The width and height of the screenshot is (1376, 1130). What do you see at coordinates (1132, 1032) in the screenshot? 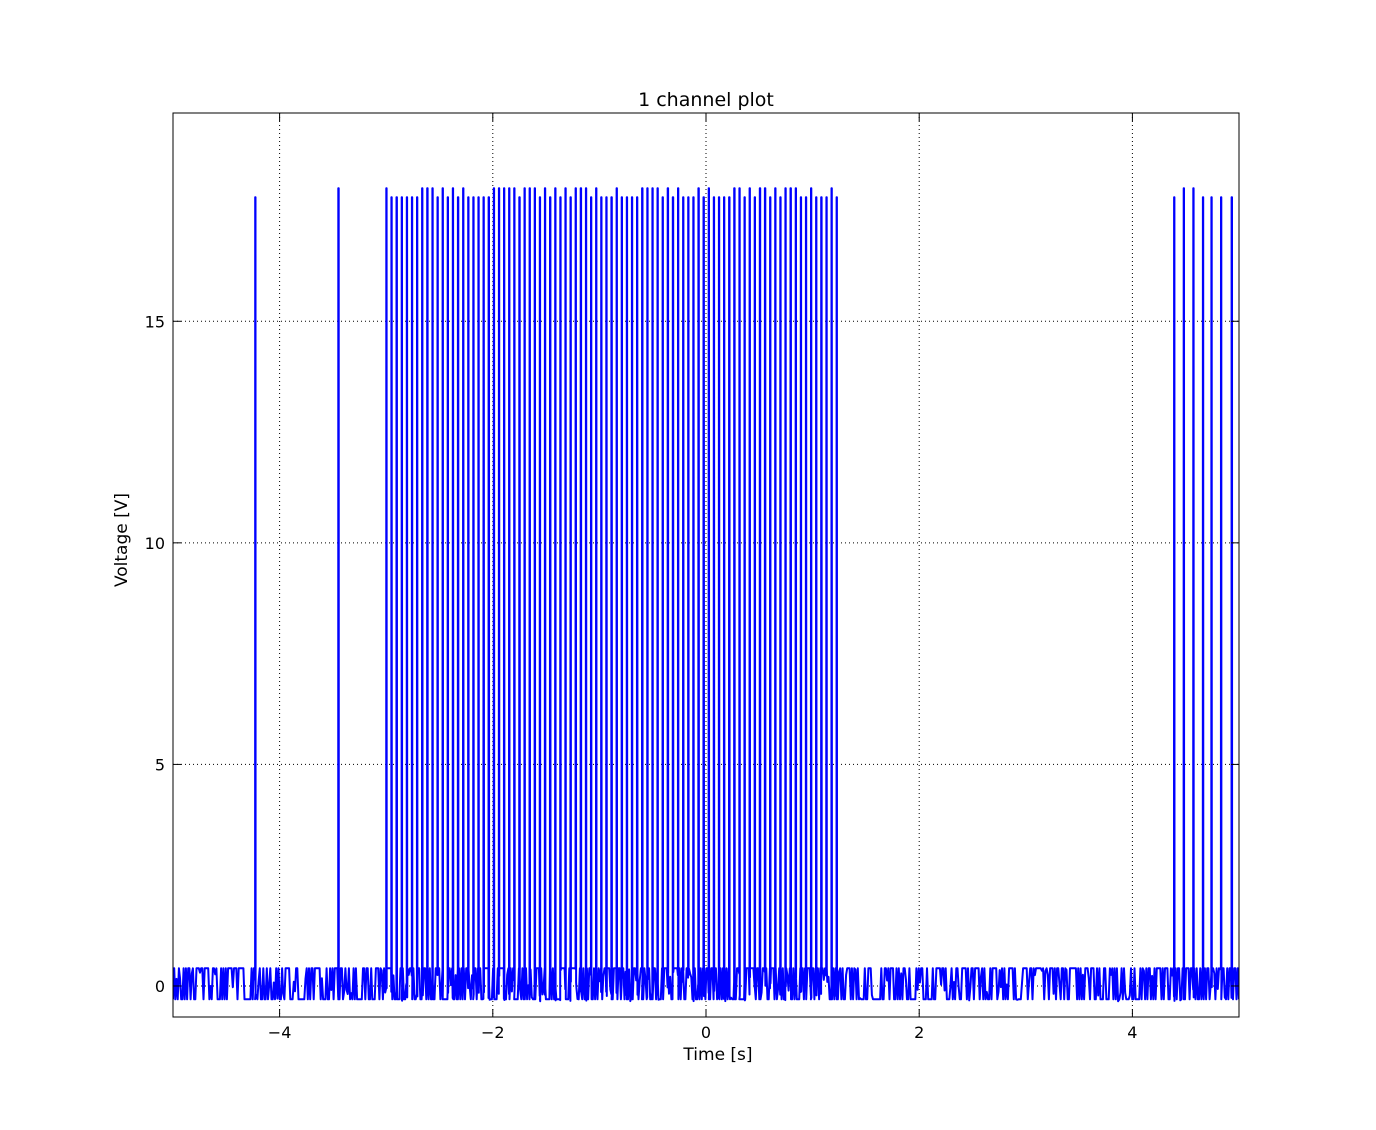
I see `x-tick-label: 4` at bounding box center [1132, 1032].